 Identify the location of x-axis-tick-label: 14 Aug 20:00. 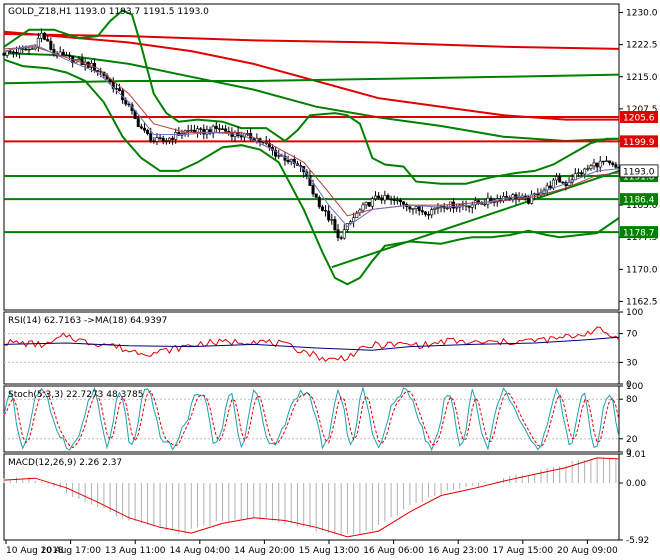
(264, 551).